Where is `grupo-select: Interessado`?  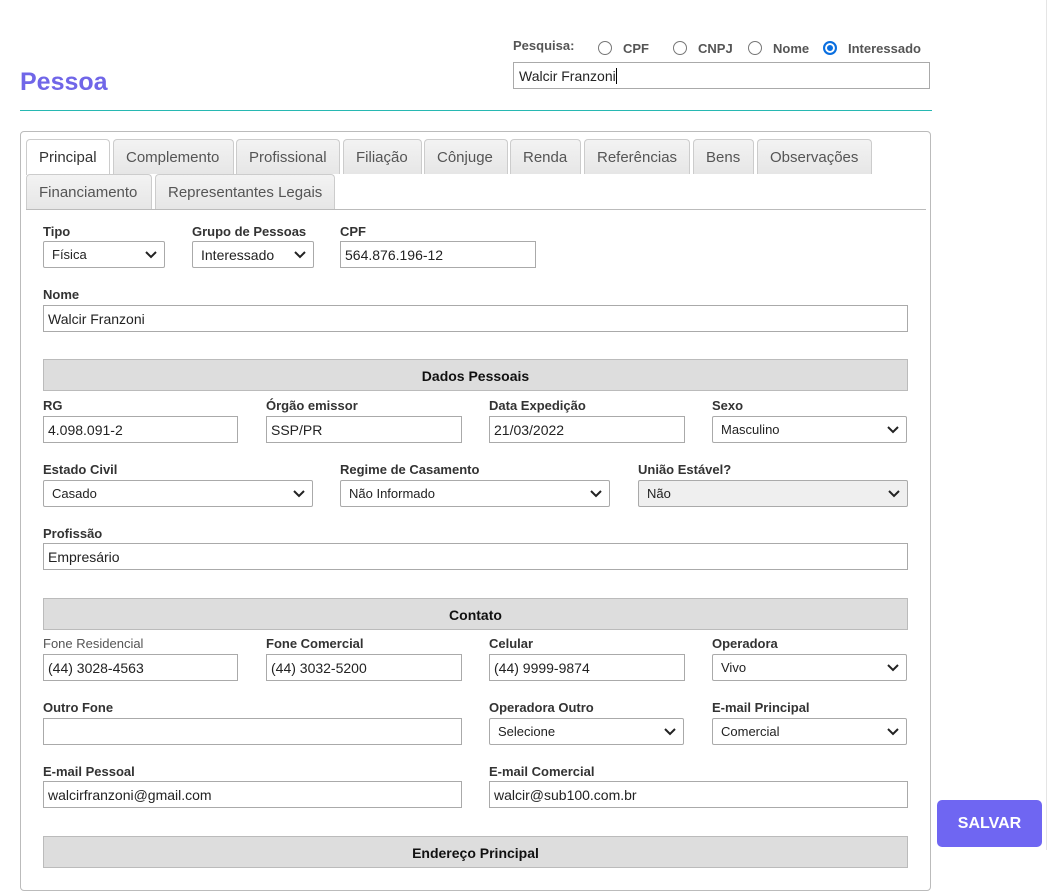
grupo-select: Interessado is located at coordinates (253, 254).